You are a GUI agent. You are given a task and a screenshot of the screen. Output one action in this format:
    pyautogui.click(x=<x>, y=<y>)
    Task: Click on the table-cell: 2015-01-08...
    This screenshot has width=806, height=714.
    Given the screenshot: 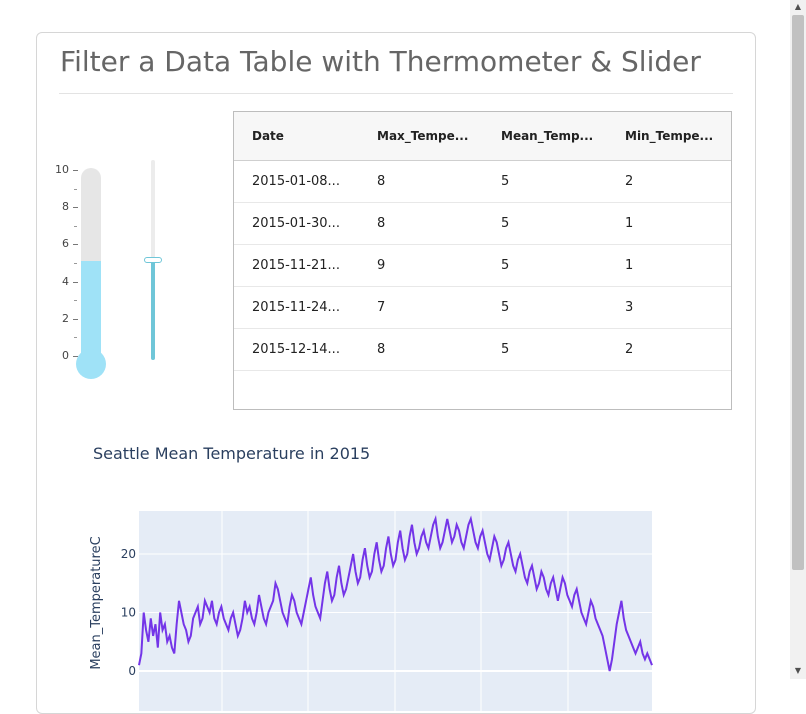 What is the action you would take?
    pyautogui.click(x=296, y=181)
    